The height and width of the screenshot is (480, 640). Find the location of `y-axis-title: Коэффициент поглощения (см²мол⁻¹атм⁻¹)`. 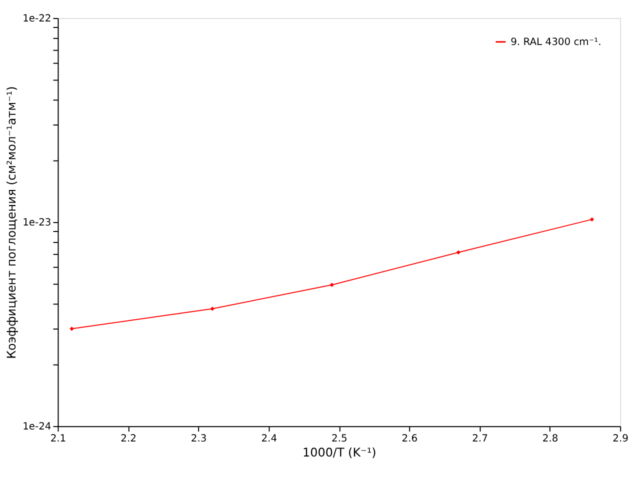

y-axis-title: Коэффициент поглощения (см²мол⁻¹атм⁻¹) is located at coordinates (11, 222).